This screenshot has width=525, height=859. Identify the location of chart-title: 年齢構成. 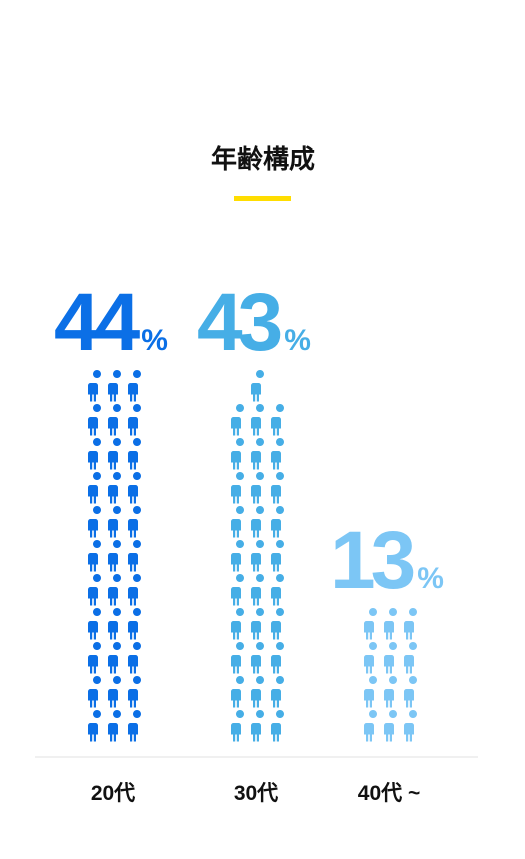
(263, 159).